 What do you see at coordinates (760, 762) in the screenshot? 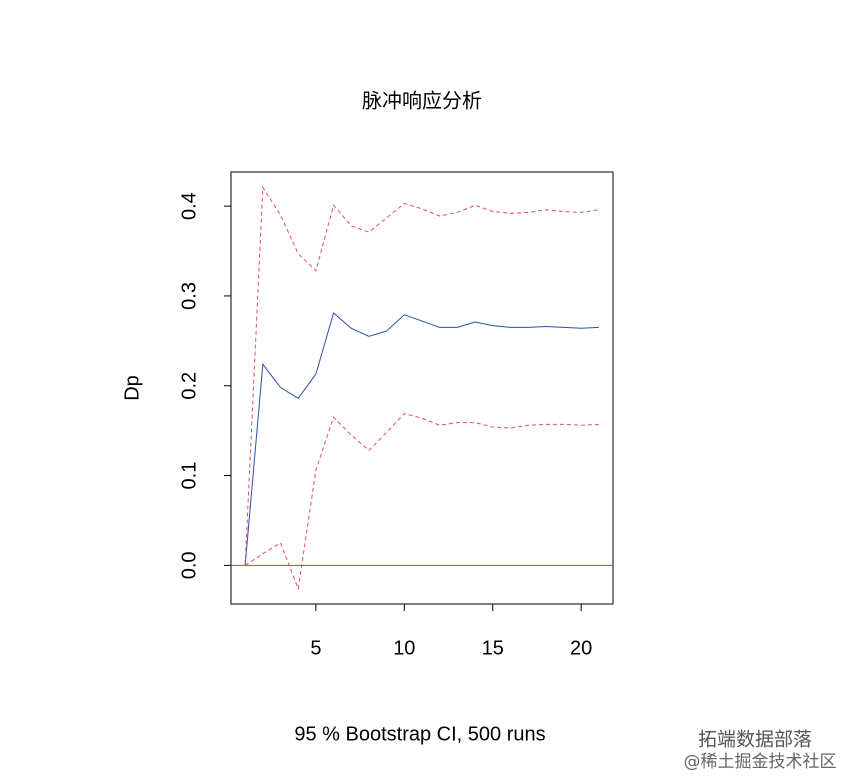
I see `watermark: @稀土掘金技术社区` at bounding box center [760, 762].